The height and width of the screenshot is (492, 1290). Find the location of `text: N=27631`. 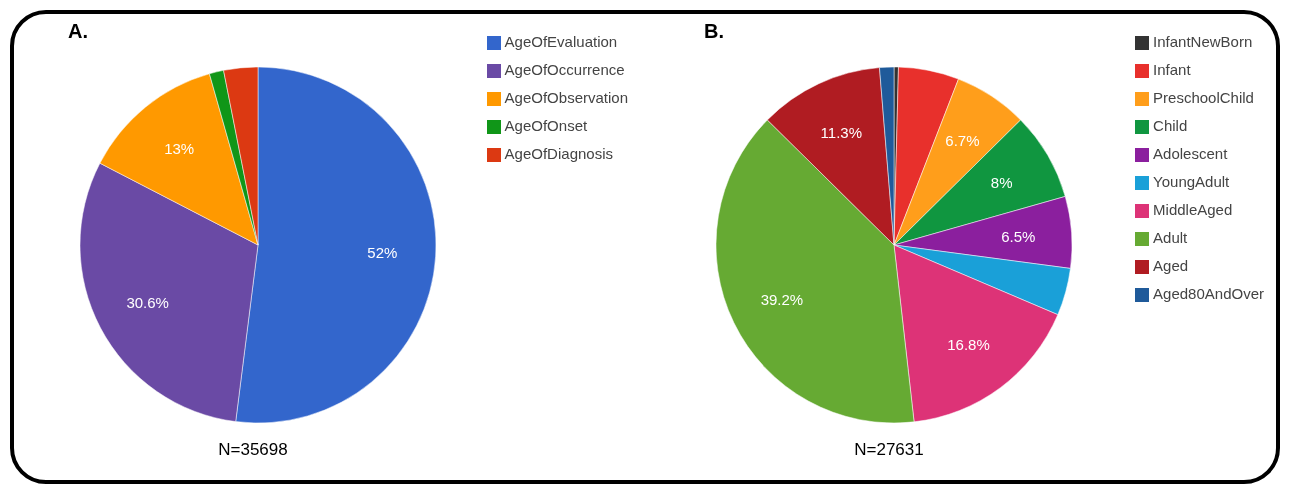

text: N=27631 is located at coordinates (889, 450).